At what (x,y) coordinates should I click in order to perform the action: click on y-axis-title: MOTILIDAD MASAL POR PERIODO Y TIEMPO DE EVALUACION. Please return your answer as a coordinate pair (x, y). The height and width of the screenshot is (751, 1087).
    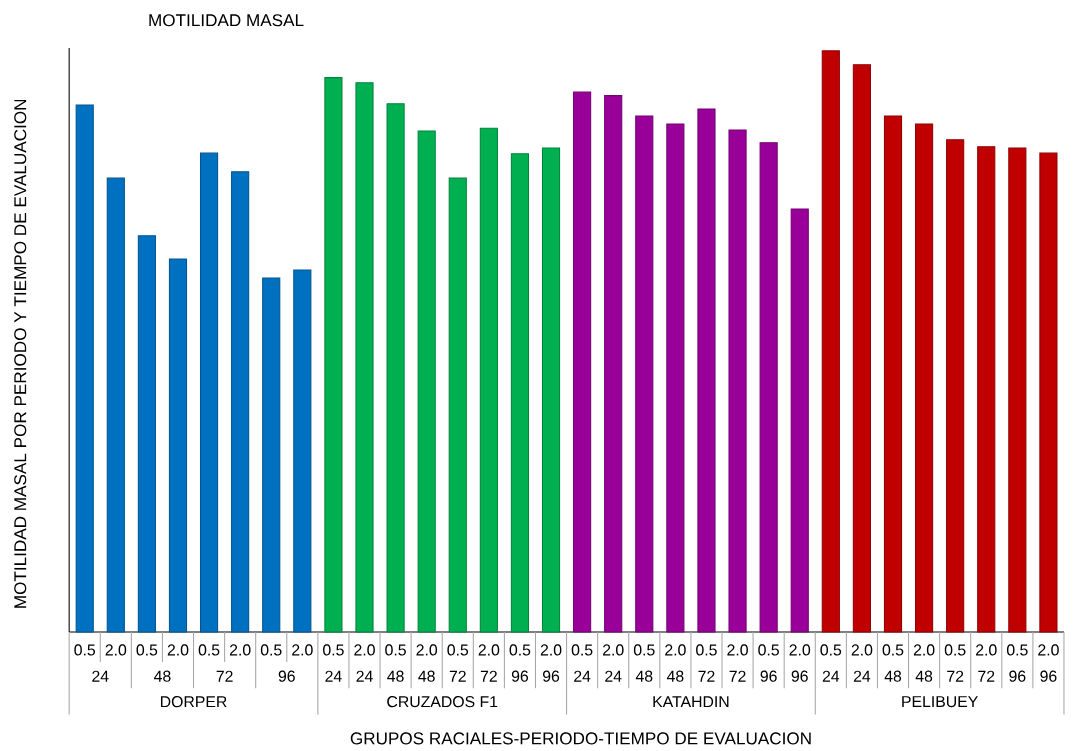
    Looking at the image, I should click on (20, 353).